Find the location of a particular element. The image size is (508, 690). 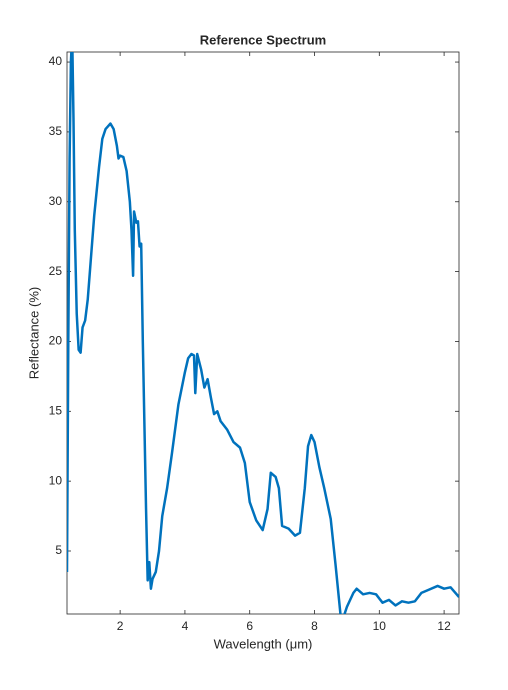

y-tick-label: 10 is located at coordinates (56, 480).